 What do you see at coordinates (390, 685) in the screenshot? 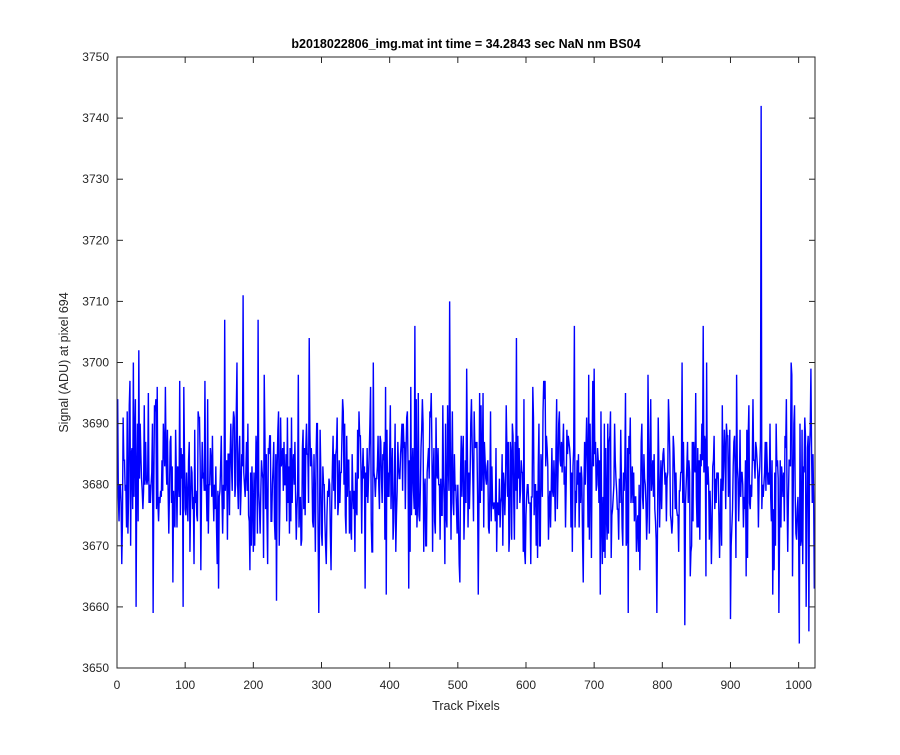
I see `x-tick-label: 400` at bounding box center [390, 685].